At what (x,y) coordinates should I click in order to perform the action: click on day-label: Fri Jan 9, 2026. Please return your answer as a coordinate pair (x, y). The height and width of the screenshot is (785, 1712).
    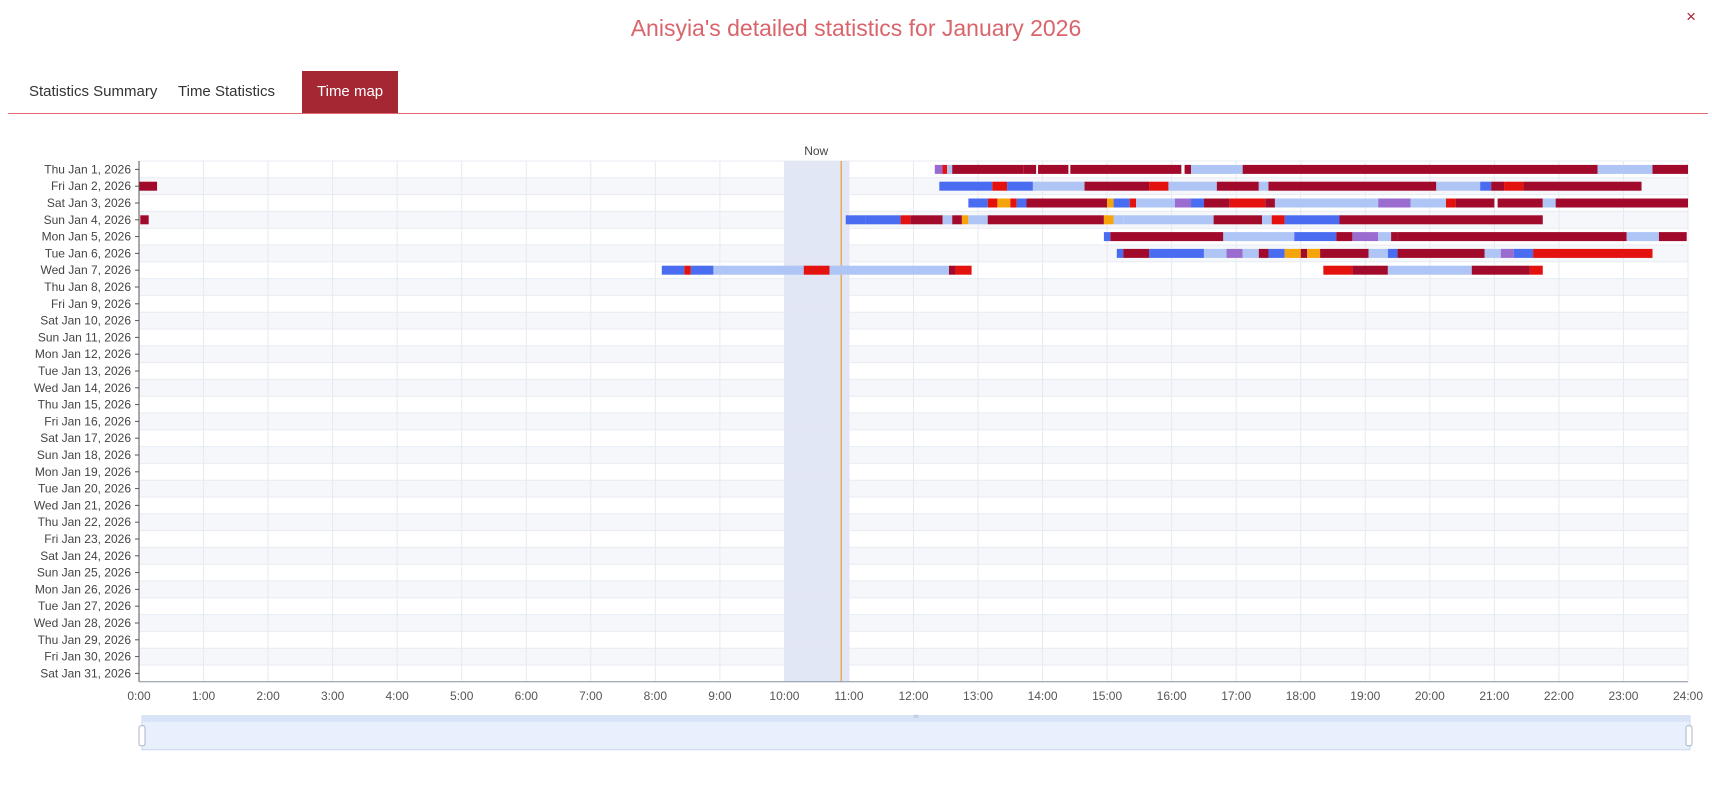
    Looking at the image, I should click on (91, 304).